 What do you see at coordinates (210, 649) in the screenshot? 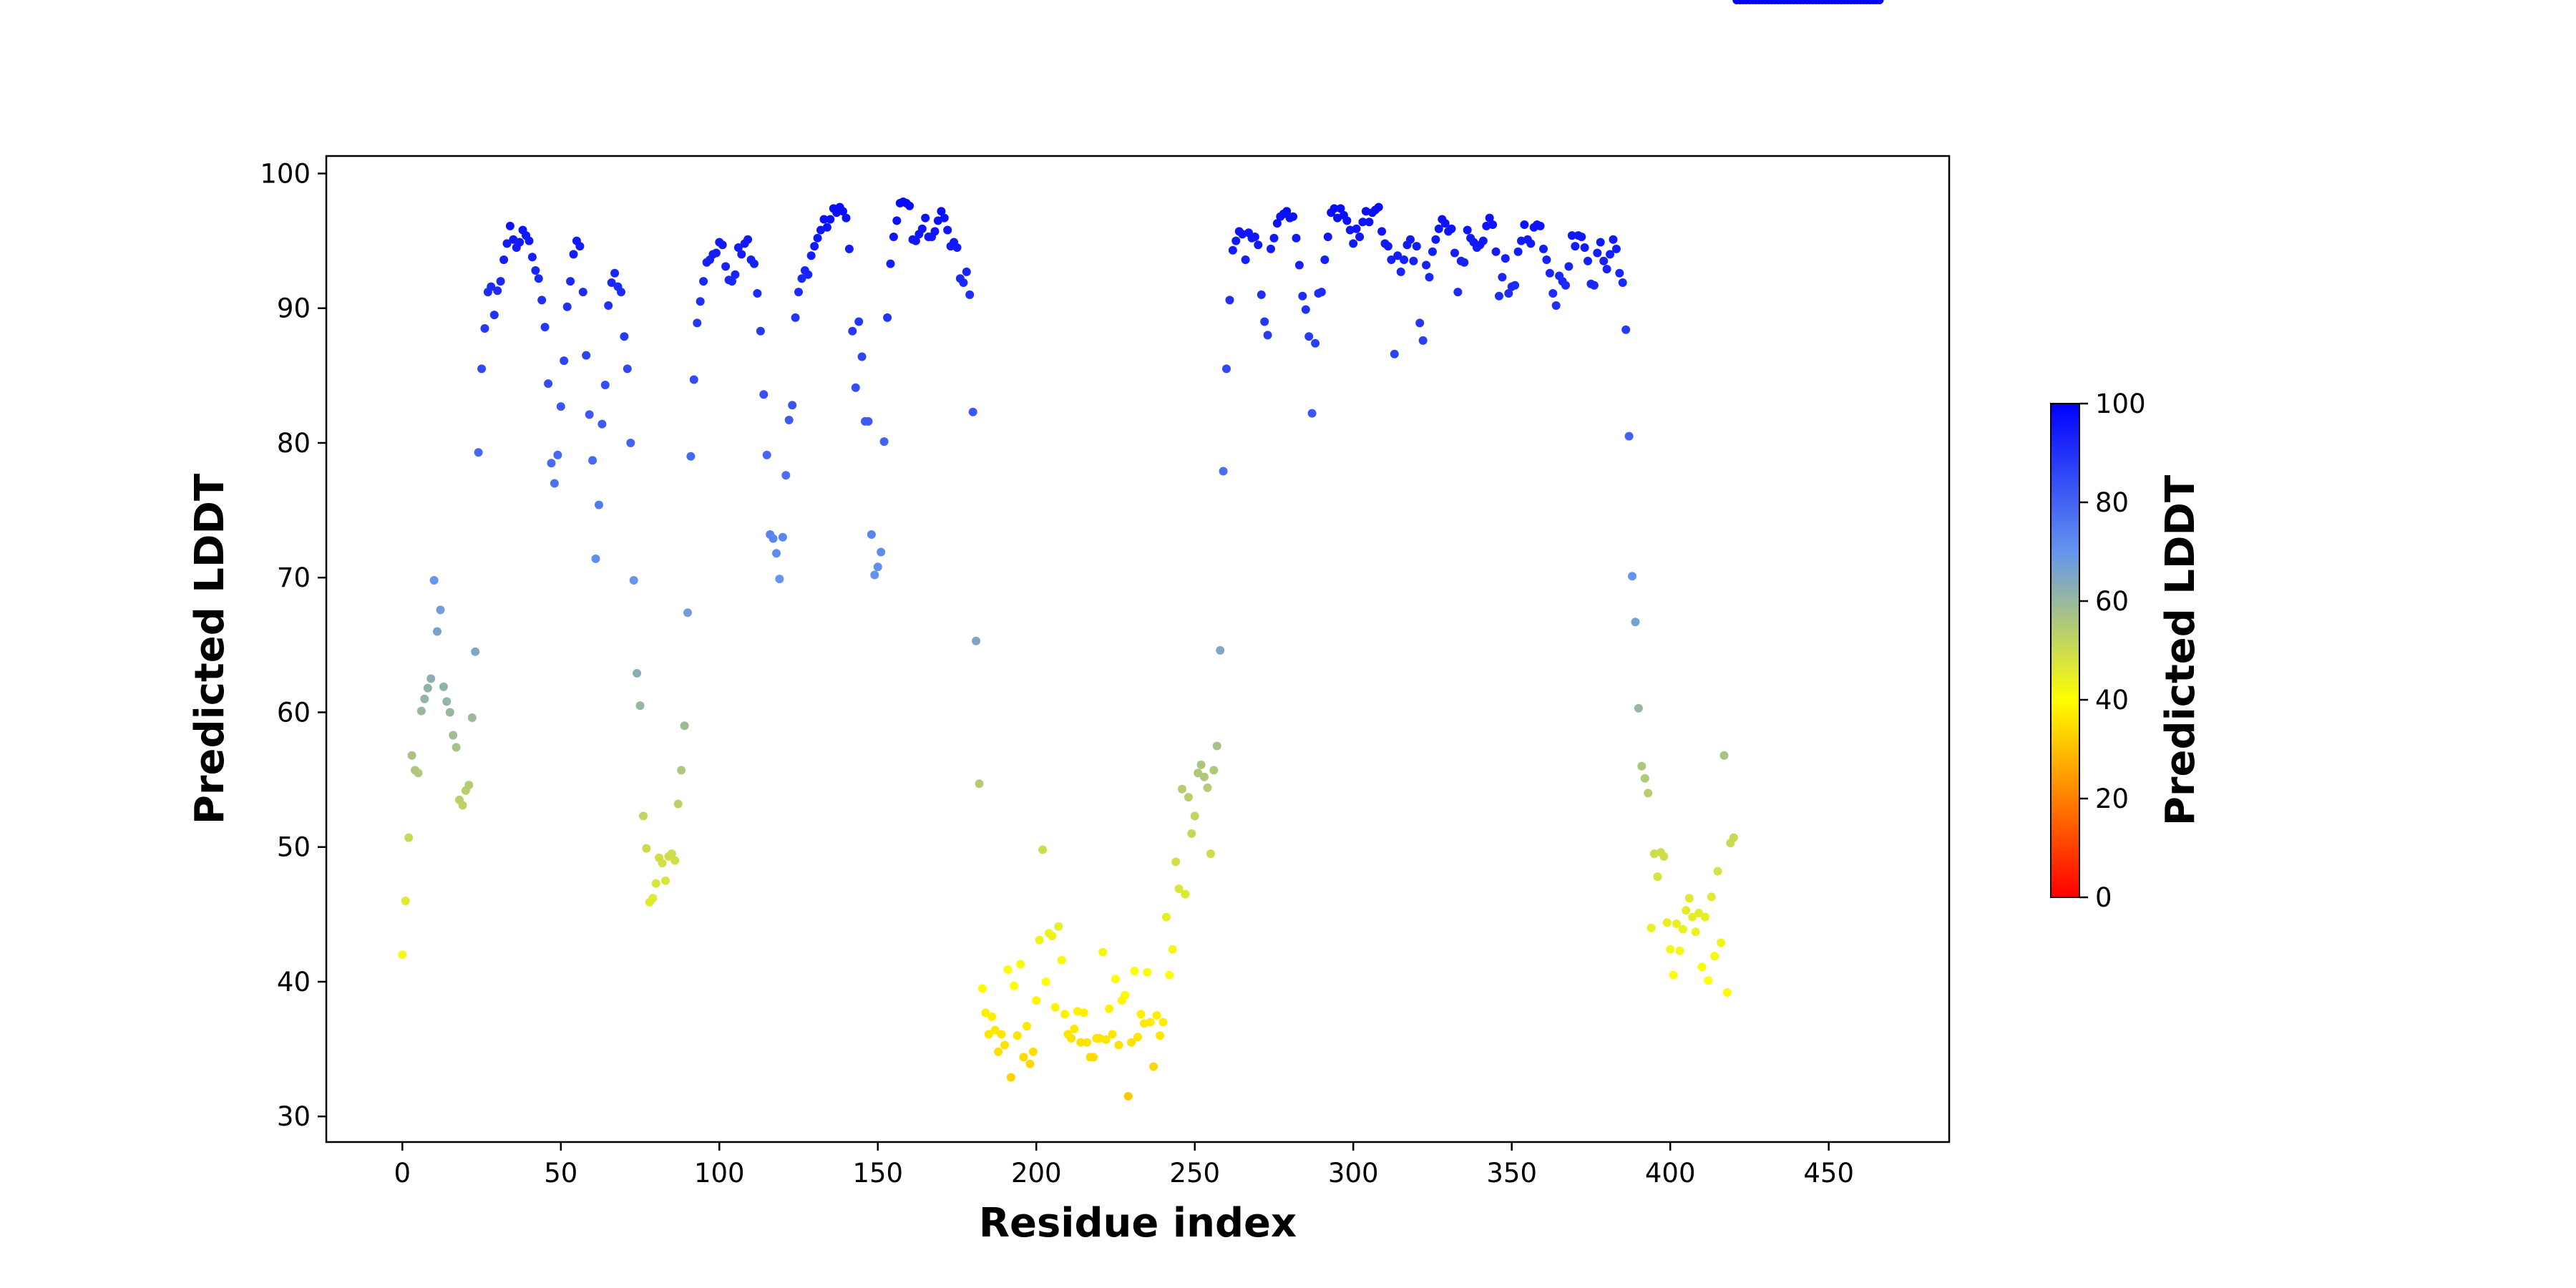
I see `y-axis-label: Predicted LDDT` at bounding box center [210, 649].